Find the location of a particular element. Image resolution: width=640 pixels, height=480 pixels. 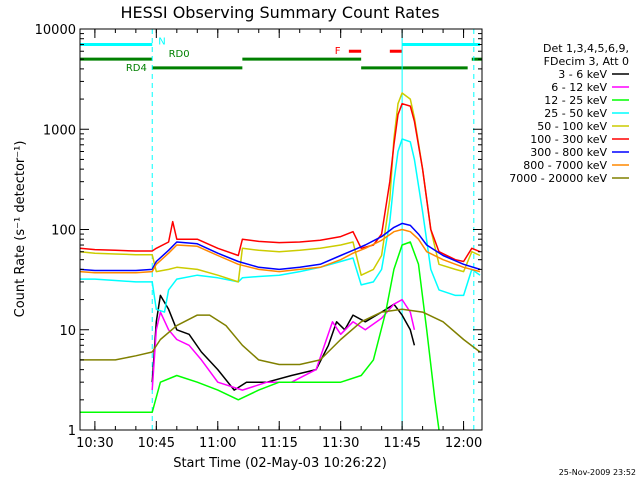

legend-entry: 6 - 12 keV is located at coordinates (579, 87).